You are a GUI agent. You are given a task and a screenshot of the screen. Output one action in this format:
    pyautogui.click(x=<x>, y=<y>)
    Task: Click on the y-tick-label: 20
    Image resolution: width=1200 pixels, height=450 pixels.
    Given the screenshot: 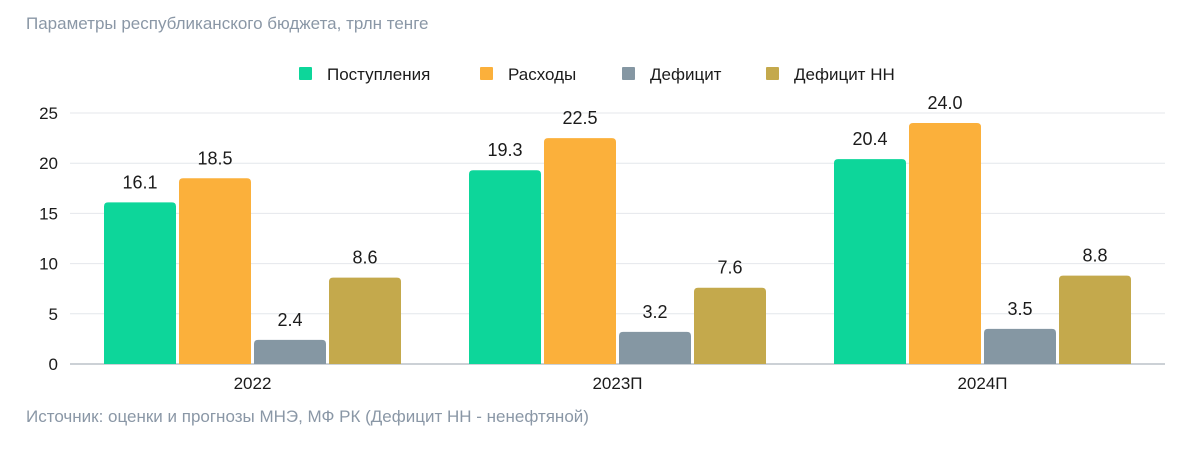 What is the action you would take?
    pyautogui.click(x=48, y=163)
    